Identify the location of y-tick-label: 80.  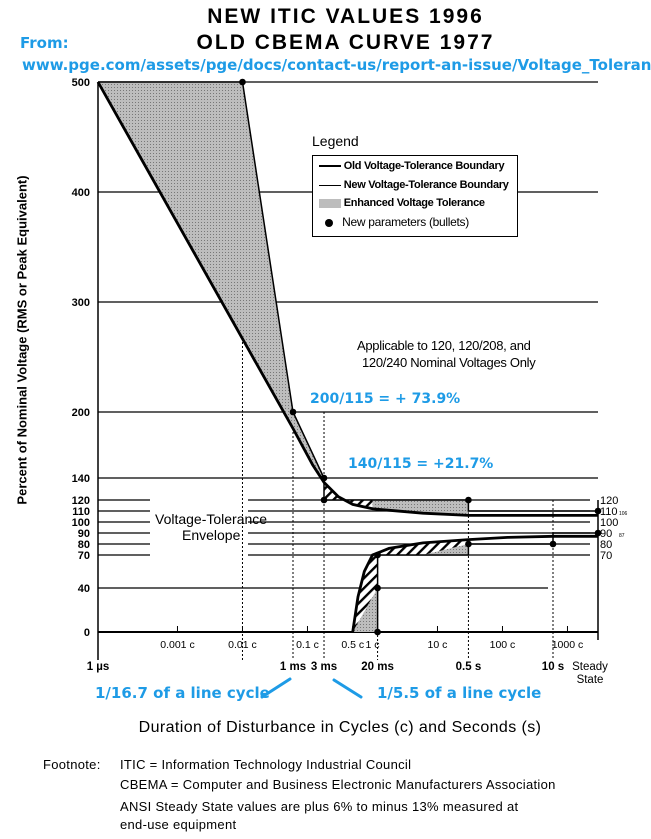
(84, 545).